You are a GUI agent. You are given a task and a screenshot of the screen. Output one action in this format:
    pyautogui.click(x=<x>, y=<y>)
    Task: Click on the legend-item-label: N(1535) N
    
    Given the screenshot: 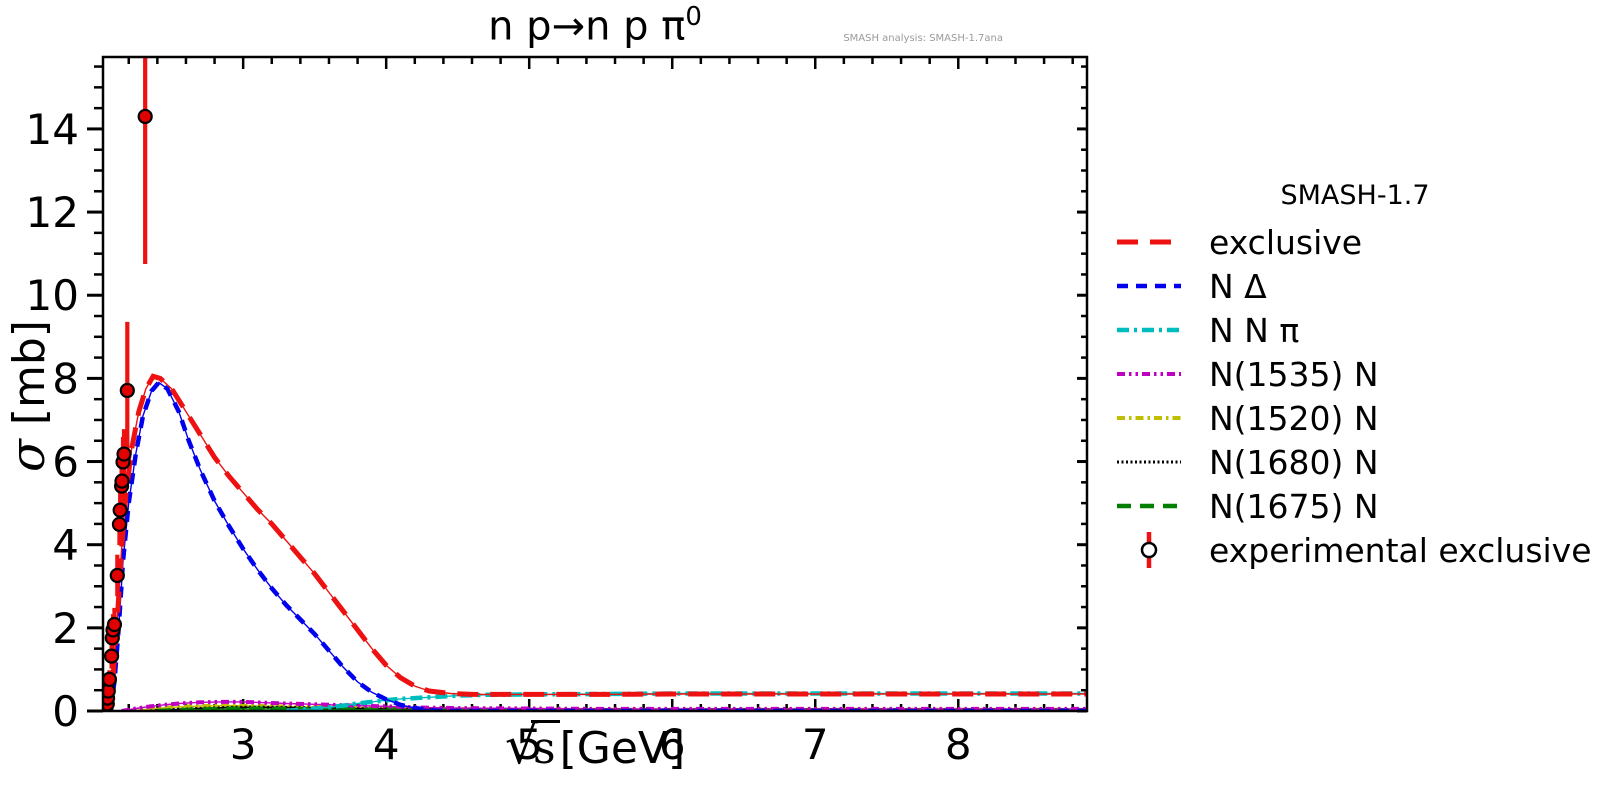 What is the action you would take?
    pyautogui.click(x=1294, y=374)
    